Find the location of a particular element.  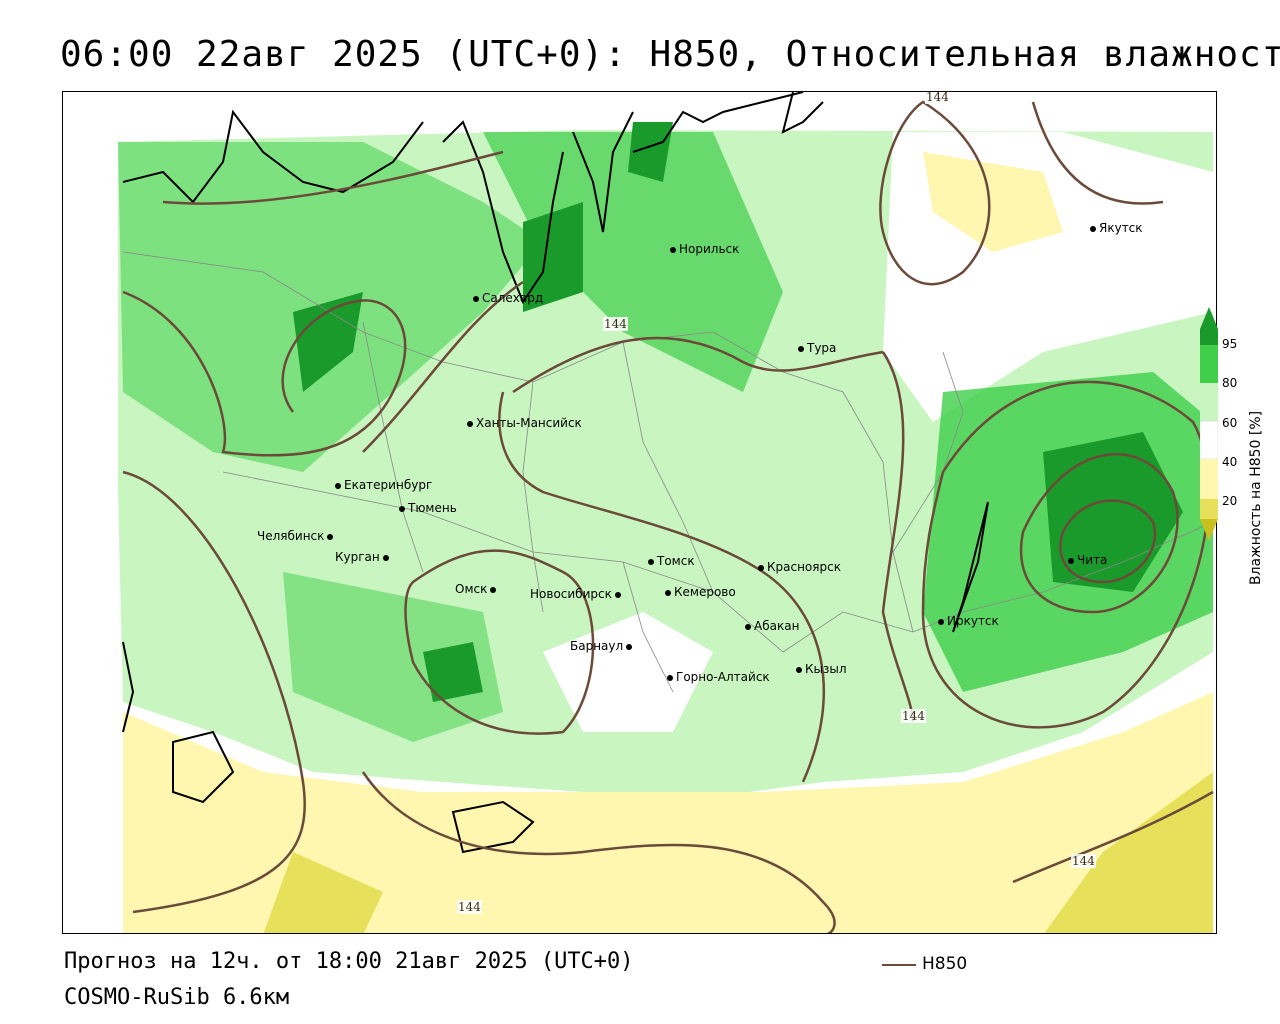

city-label-chita: Чита is located at coordinates (1087, 560).